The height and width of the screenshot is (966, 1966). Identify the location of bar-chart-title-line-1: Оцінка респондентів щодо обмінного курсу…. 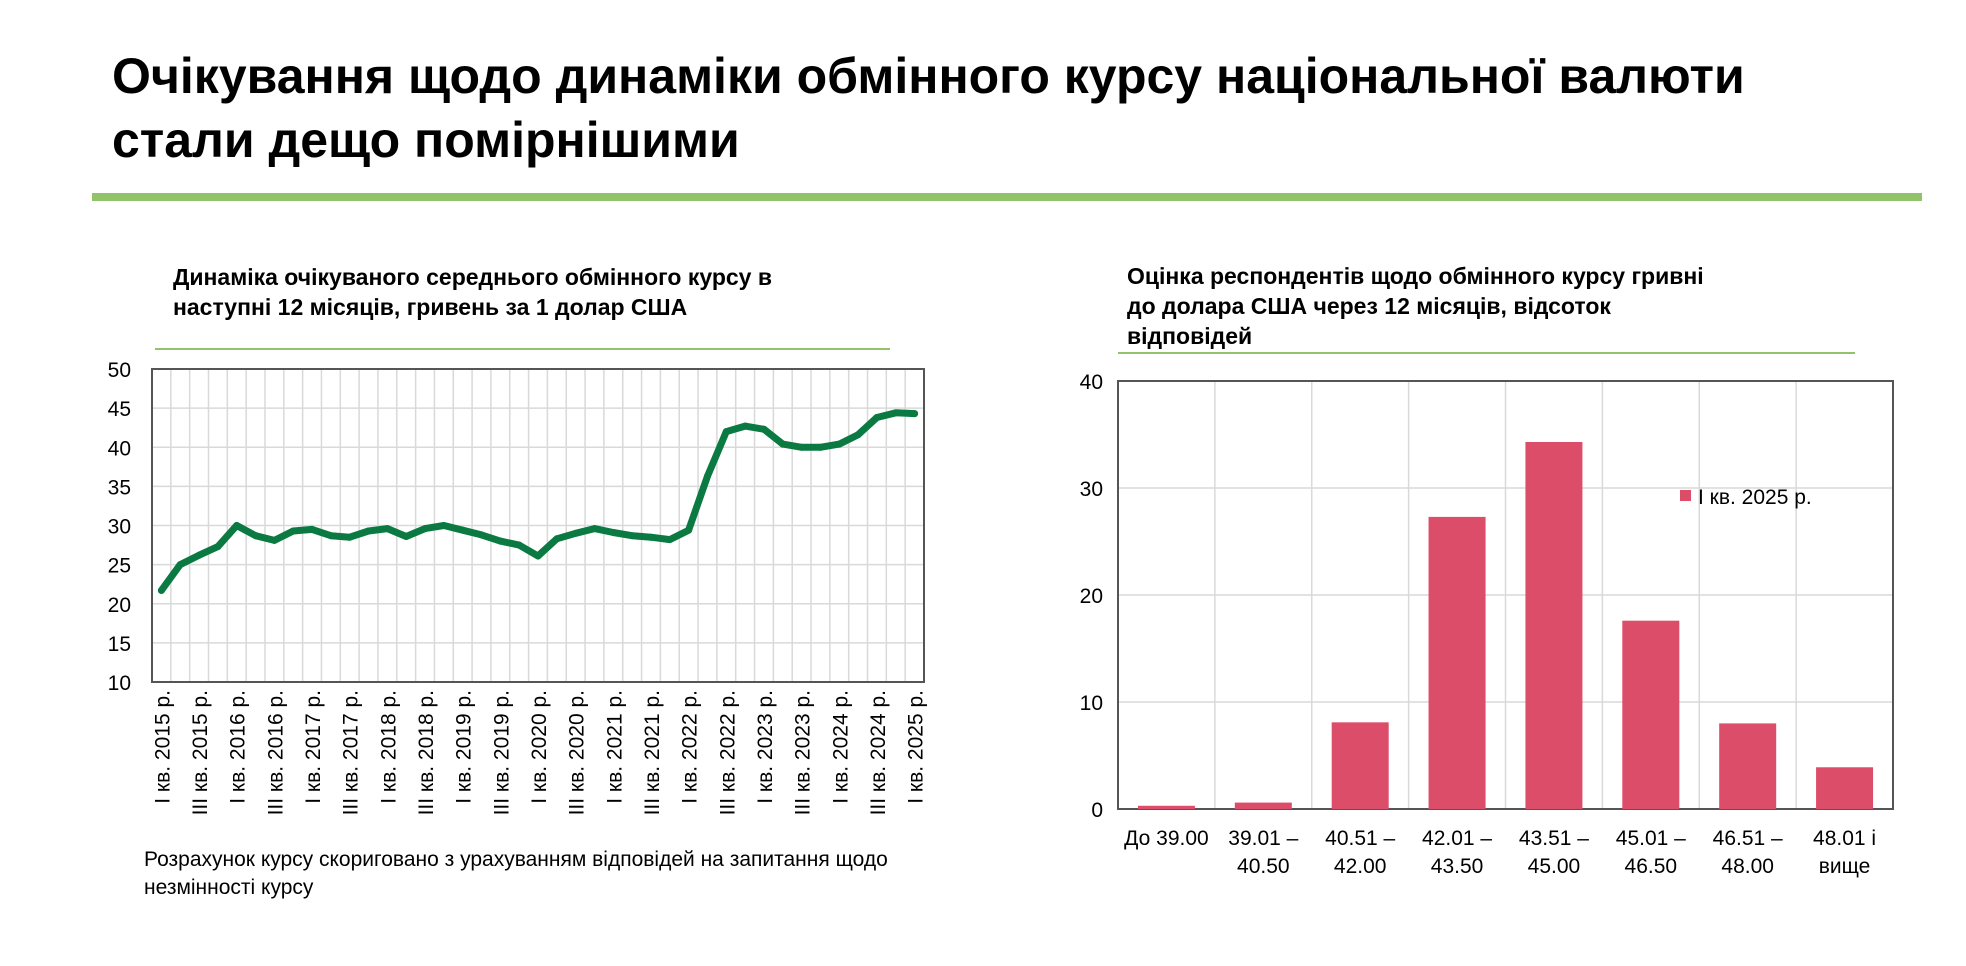
(1415, 276).